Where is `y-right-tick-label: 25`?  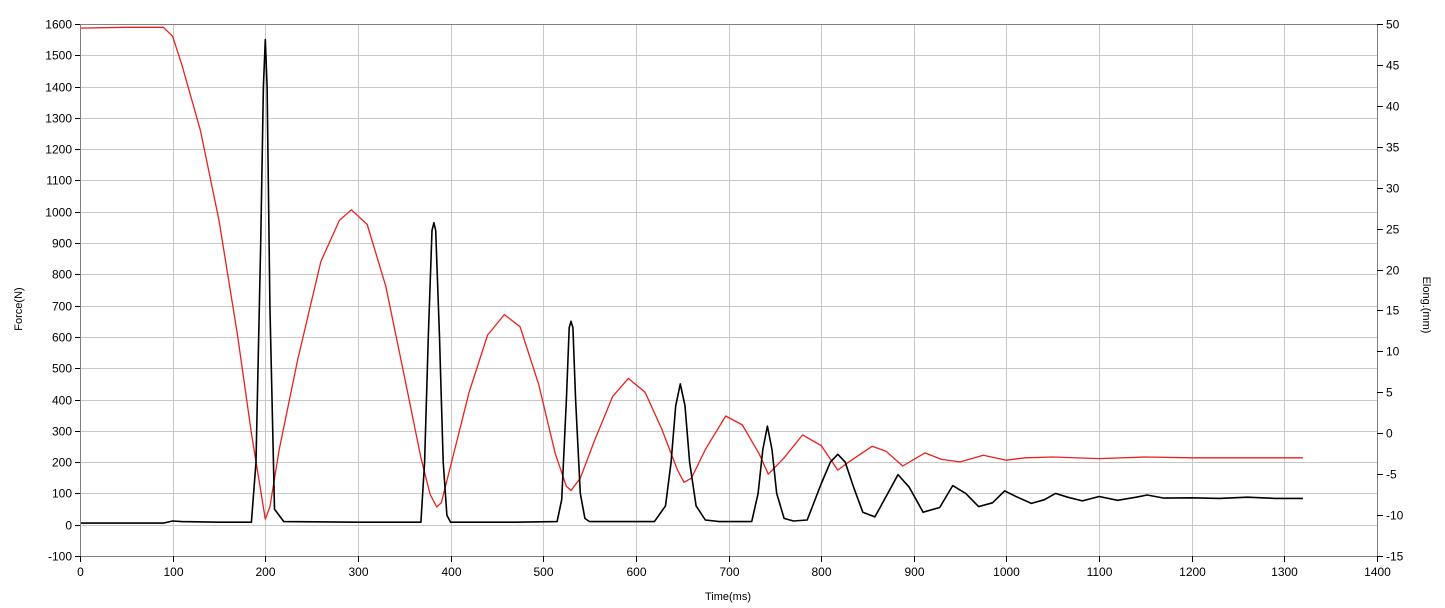
y-right-tick-label: 25 is located at coordinates (1393, 230).